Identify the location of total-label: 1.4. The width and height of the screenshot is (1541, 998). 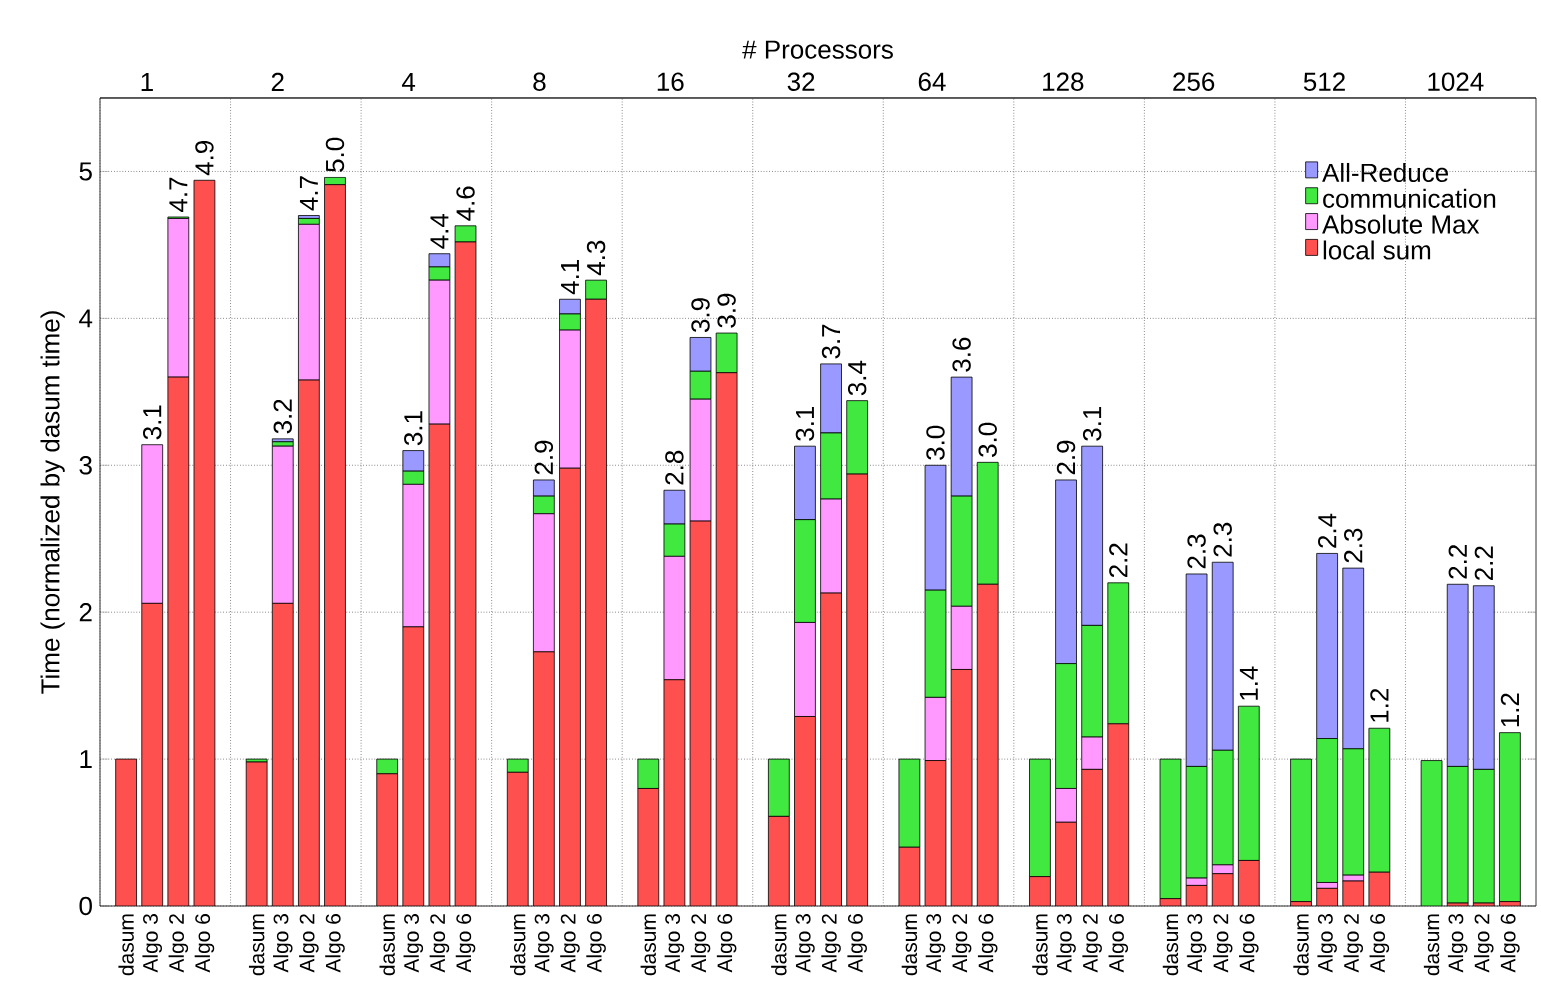
(1248, 683).